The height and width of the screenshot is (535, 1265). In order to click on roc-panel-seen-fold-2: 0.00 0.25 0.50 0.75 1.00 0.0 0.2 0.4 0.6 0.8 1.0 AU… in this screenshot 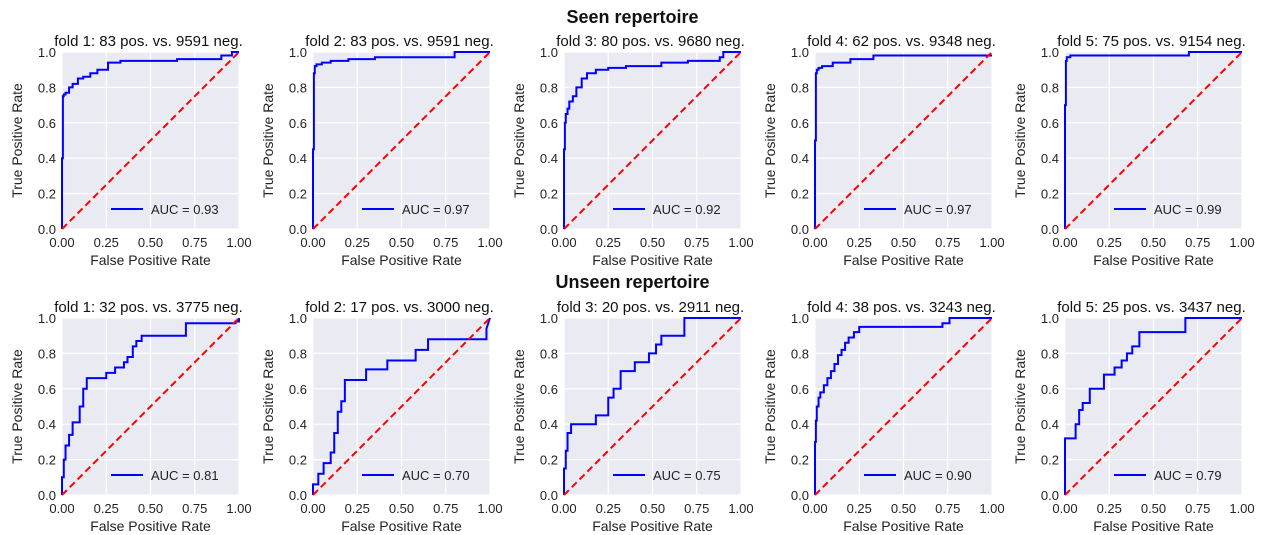, I will do `click(381, 150)`.